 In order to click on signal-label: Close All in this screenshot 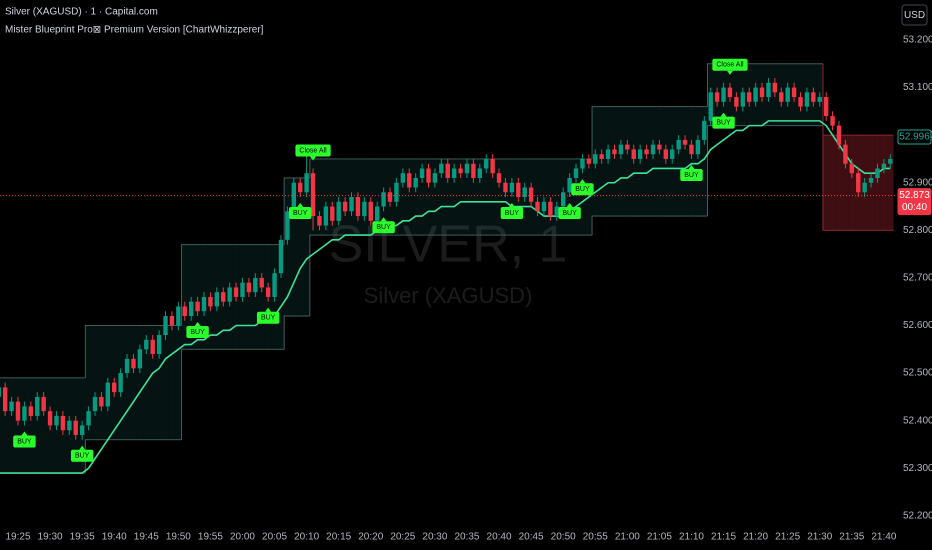, I will do `click(313, 150)`.